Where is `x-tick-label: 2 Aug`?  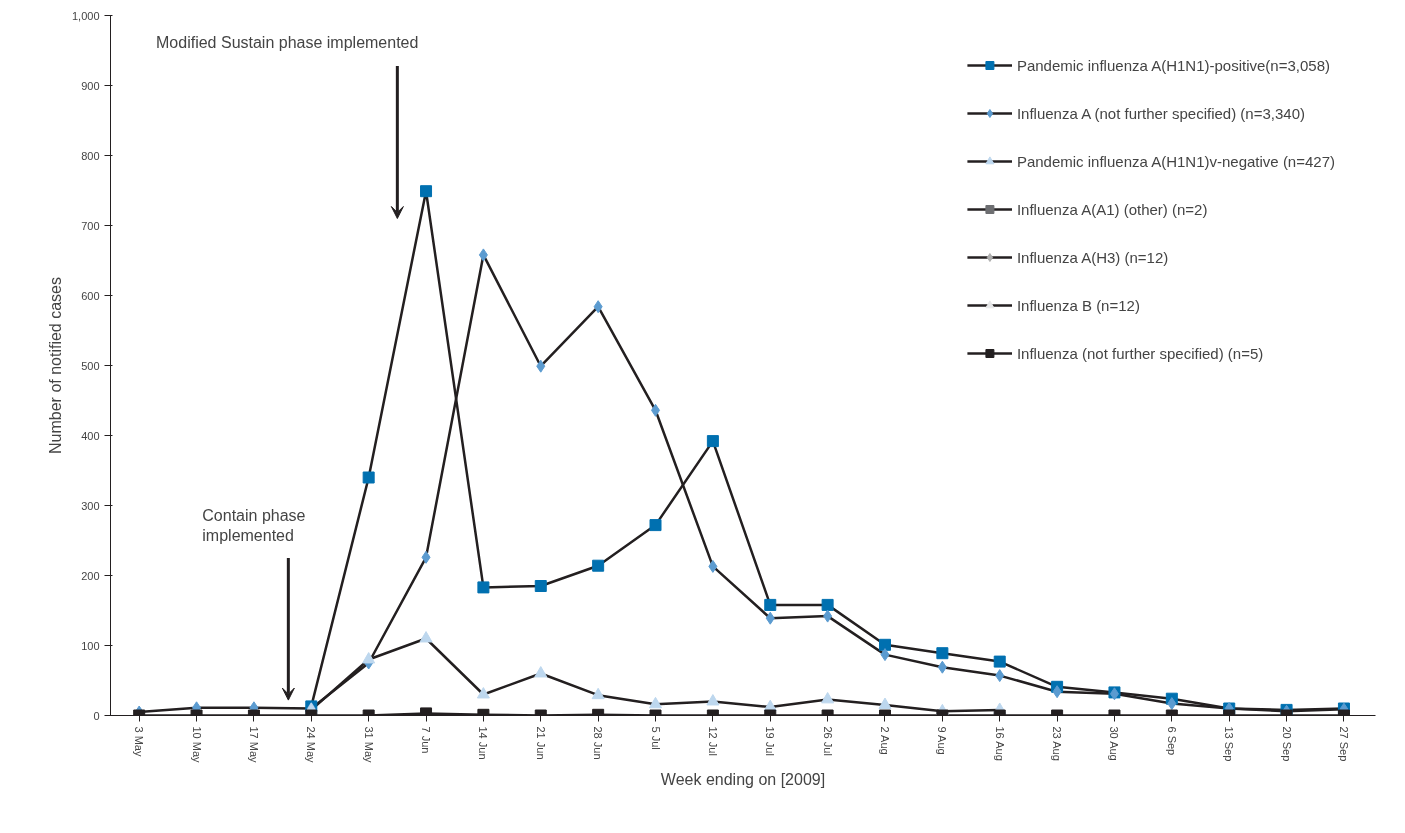 x-tick-label: 2 Aug is located at coordinates (884, 740).